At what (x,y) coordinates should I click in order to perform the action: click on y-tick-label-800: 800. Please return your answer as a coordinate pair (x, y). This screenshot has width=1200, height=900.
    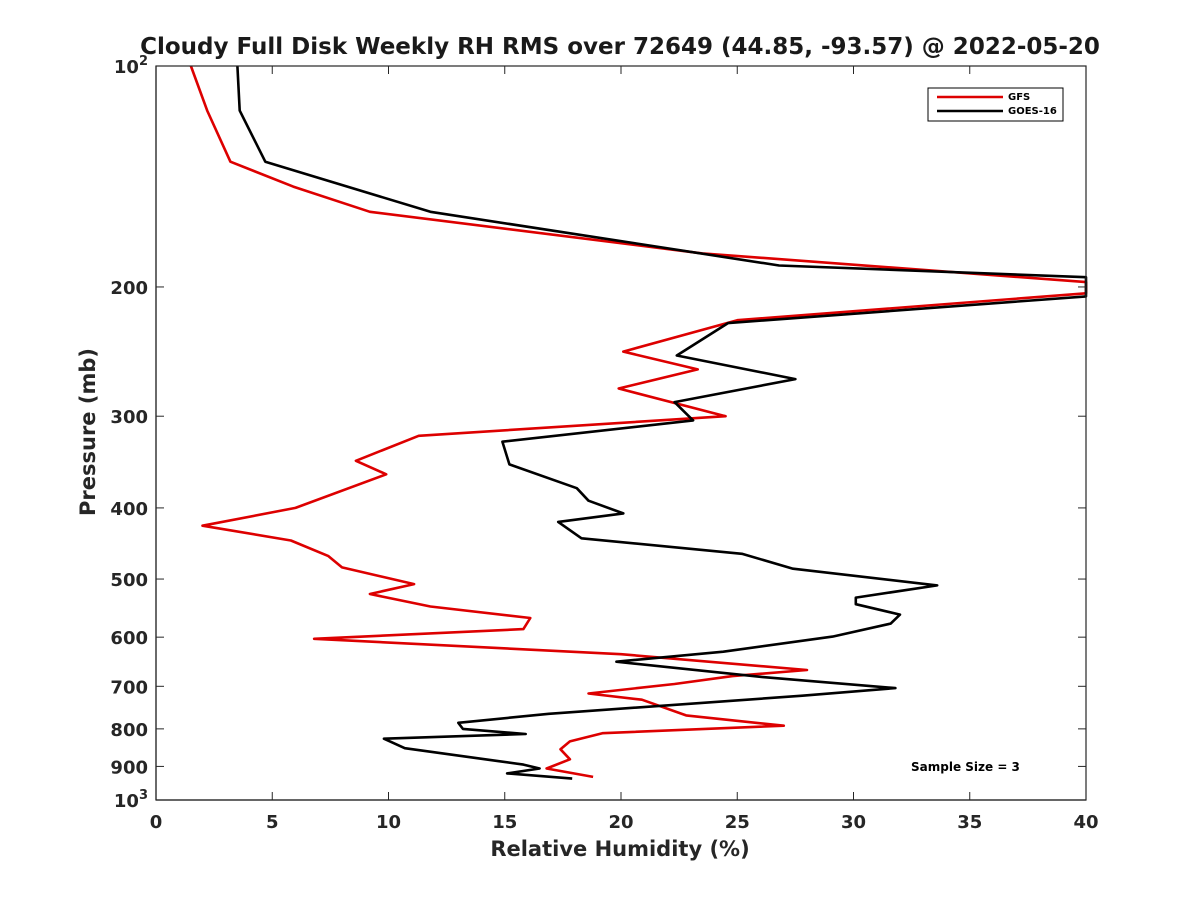
    Looking at the image, I should click on (129, 730).